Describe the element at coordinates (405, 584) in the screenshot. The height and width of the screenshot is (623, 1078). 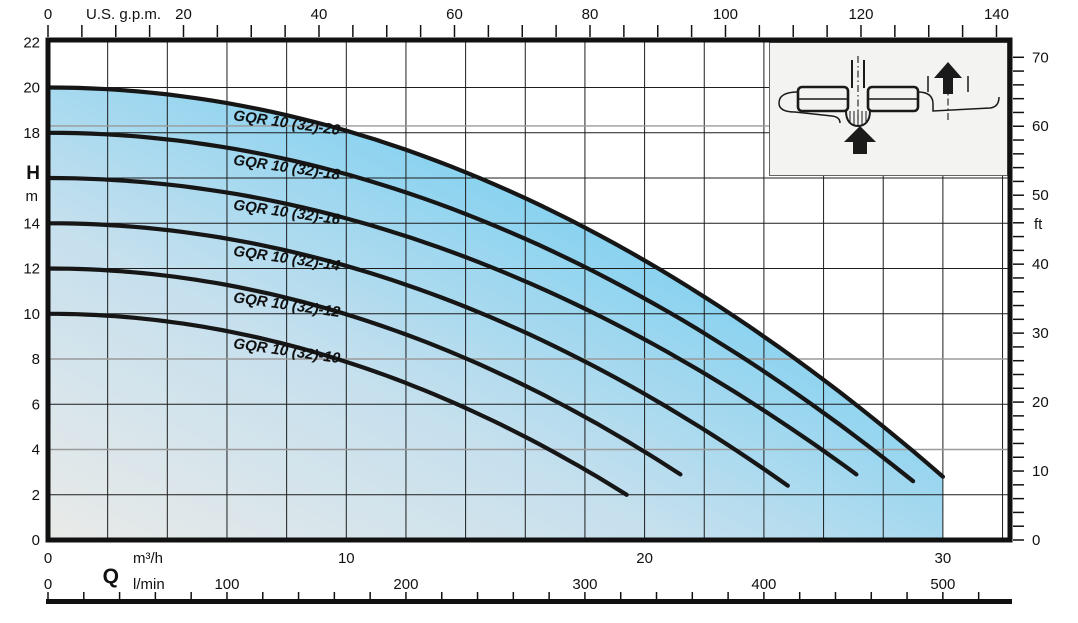
I see `lmin-axis-tick-label: 200` at that location.